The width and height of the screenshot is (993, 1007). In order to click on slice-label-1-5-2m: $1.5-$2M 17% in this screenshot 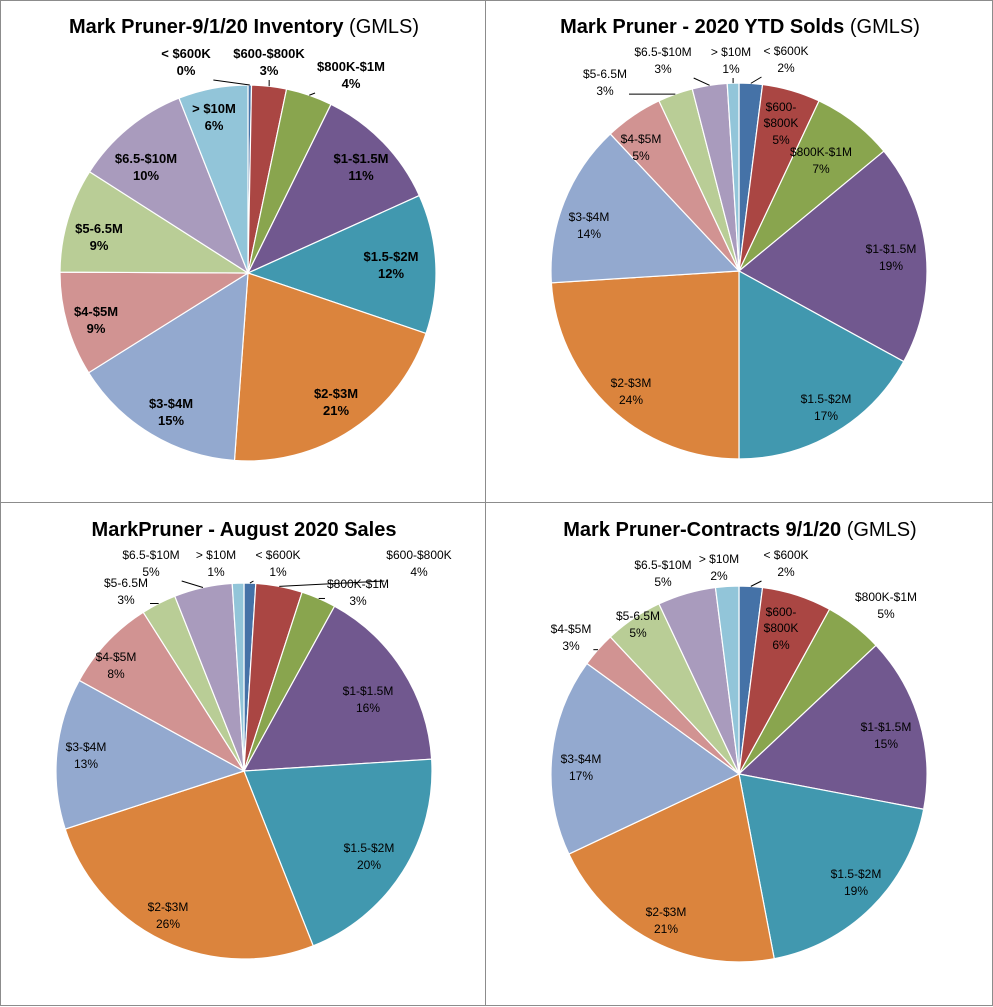, I will do `click(826, 407)`.